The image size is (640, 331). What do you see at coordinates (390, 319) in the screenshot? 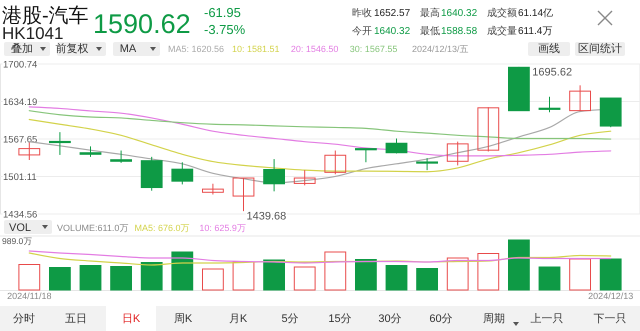
I see `text: 30分` at bounding box center [390, 319].